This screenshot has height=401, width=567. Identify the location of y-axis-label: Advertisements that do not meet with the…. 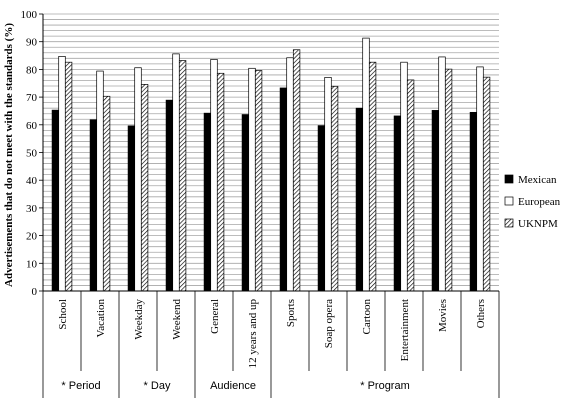
(9, 155).